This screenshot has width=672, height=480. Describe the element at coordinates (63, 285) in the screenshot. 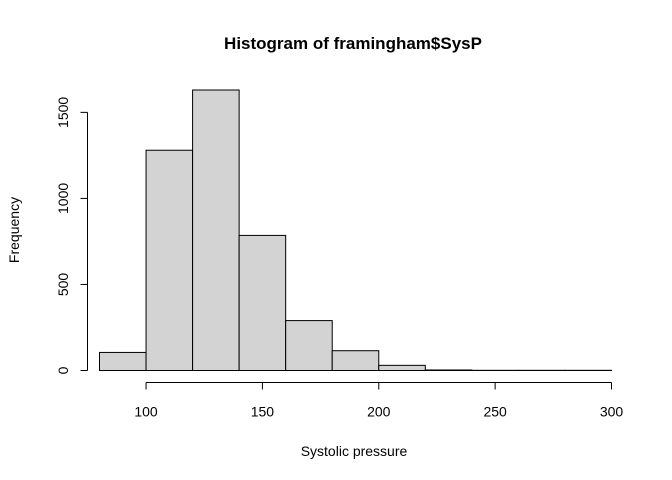

I see `y-tick-label: 500` at that location.